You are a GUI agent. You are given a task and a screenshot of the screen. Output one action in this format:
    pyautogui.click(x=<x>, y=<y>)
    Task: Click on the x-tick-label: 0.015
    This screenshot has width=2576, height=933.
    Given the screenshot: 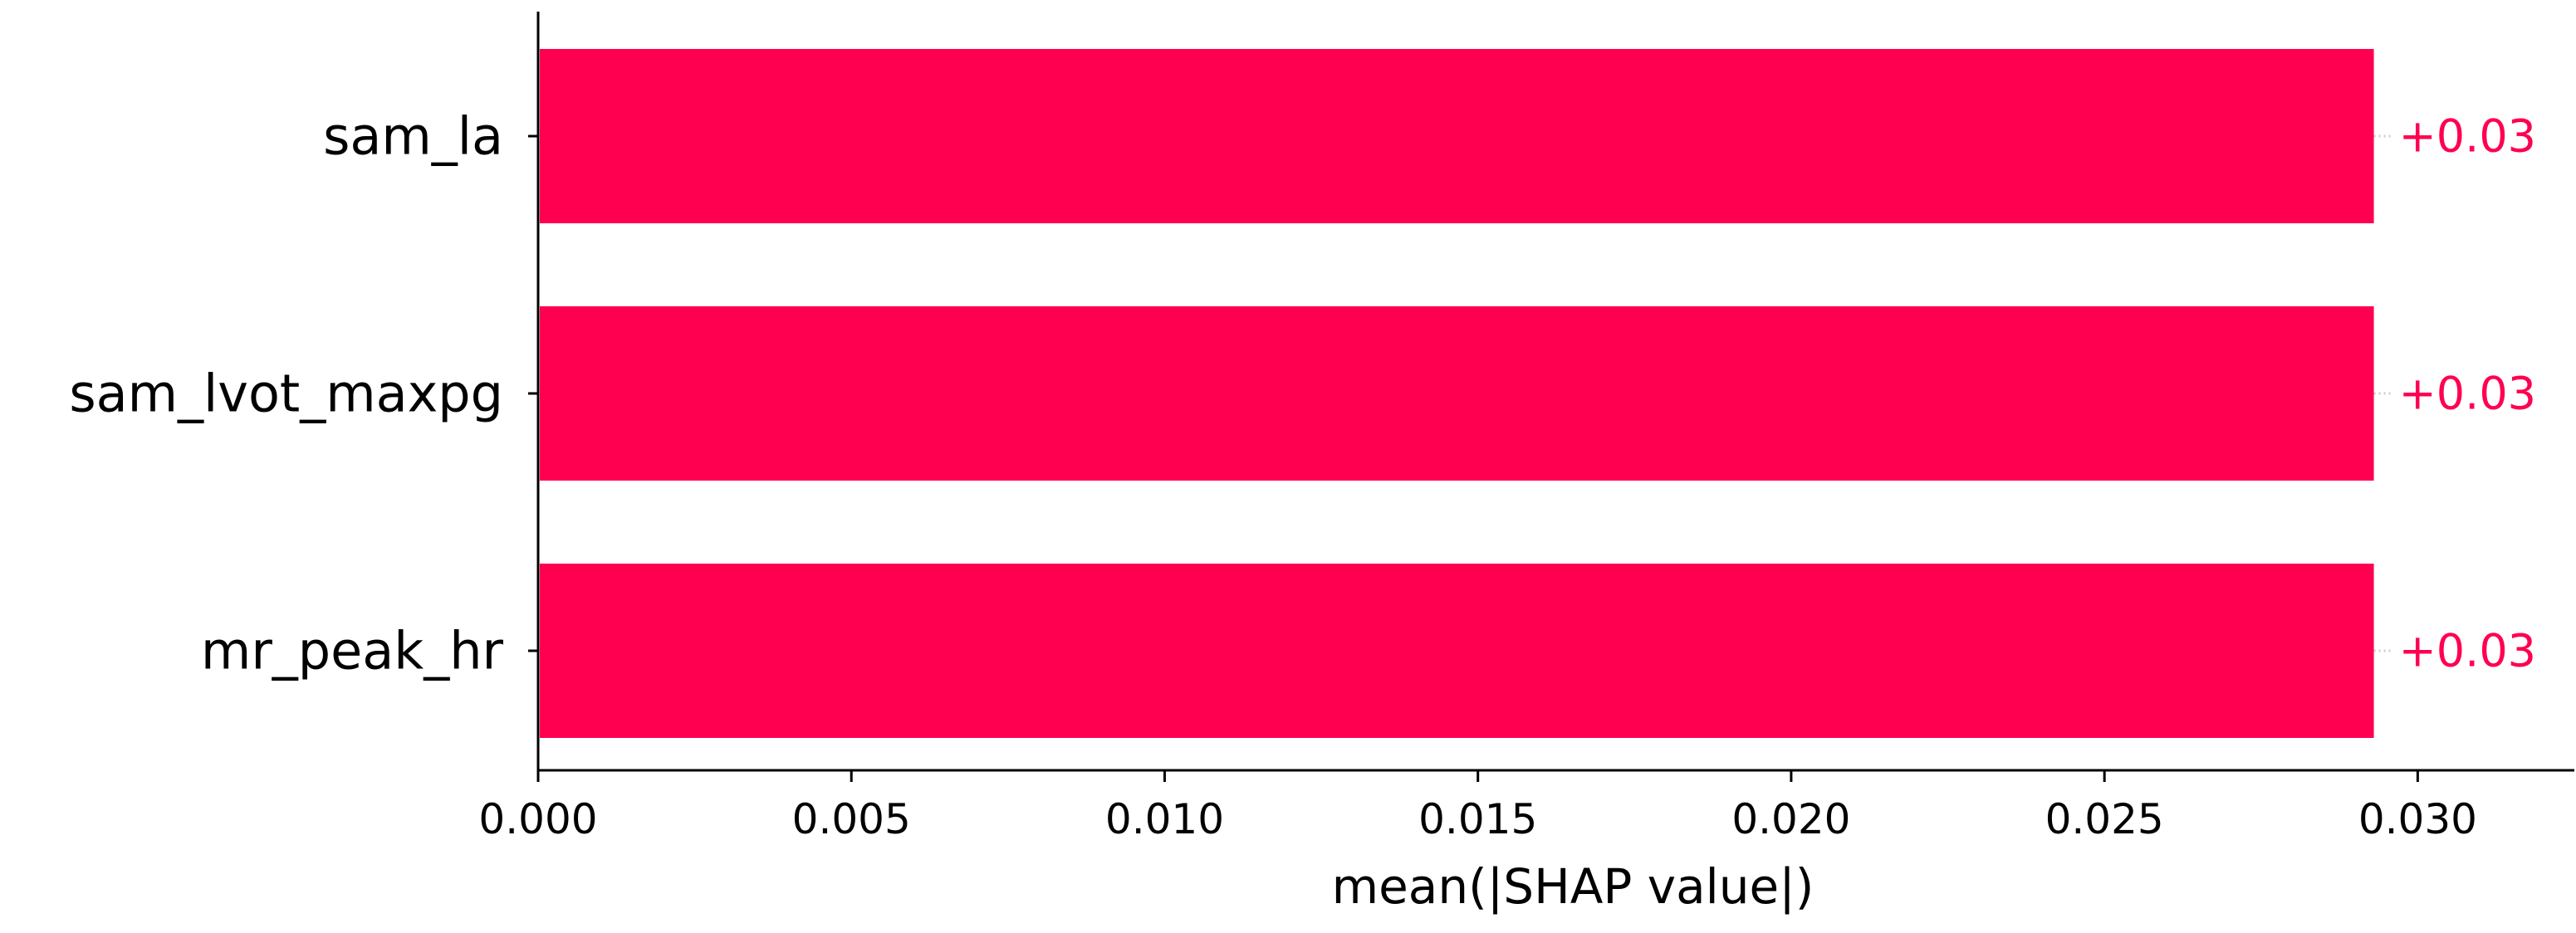 What is the action you would take?
    pyautogui.click(x=1478, y=819)
    